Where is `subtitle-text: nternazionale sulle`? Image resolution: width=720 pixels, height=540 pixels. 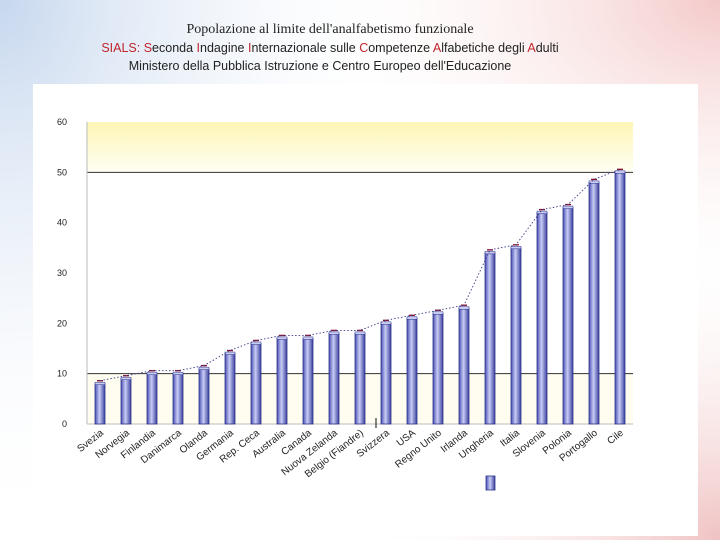
subtitle-text: nternazionale sulle is located at coordinates (305, 48).